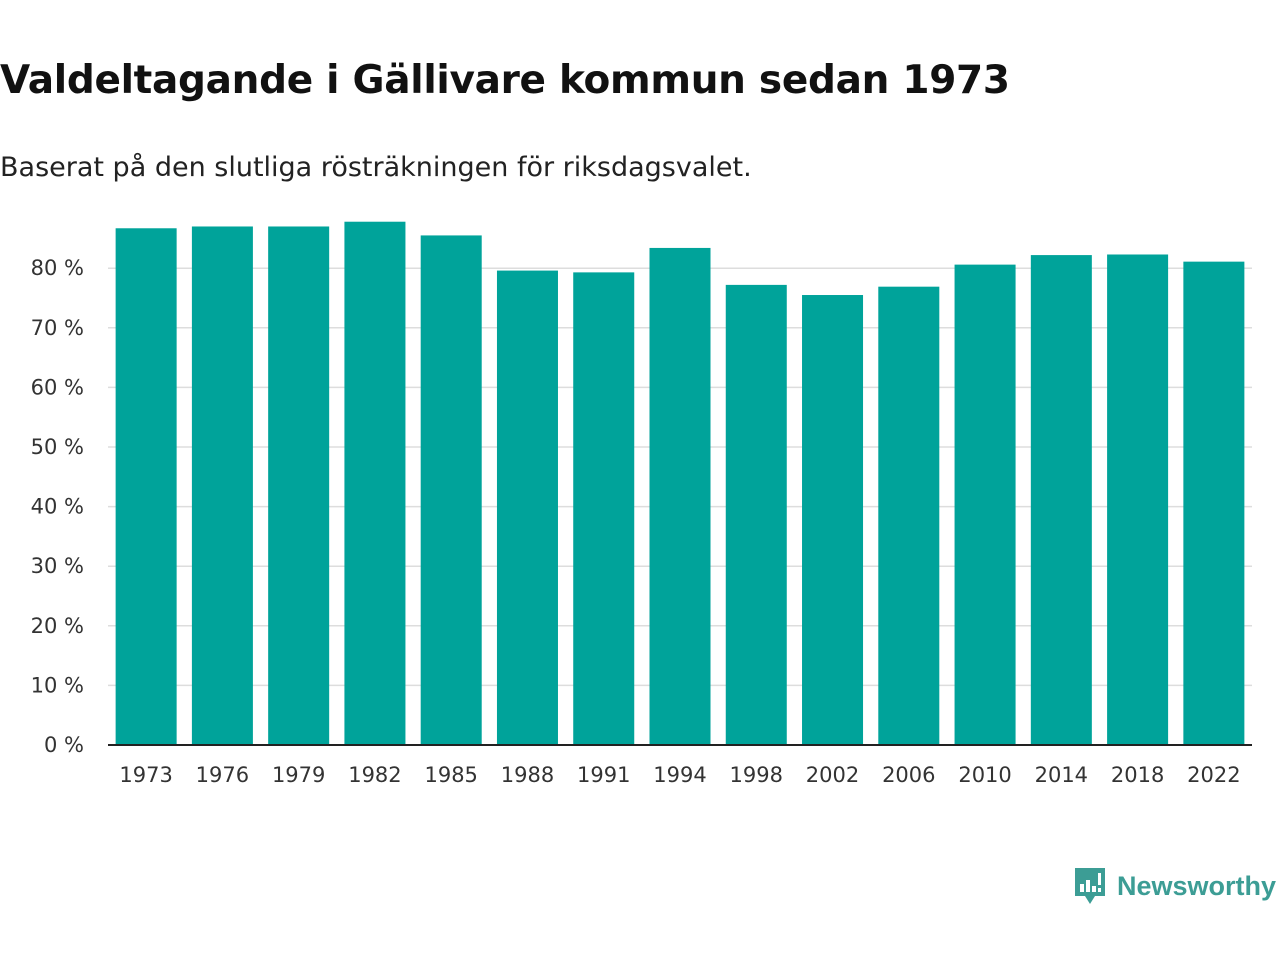 This screenshot has height=960, width=1280. Describe the element at coordinates (679, 775) in the screenshot. I see `x-tick-label: 1994` at that location.